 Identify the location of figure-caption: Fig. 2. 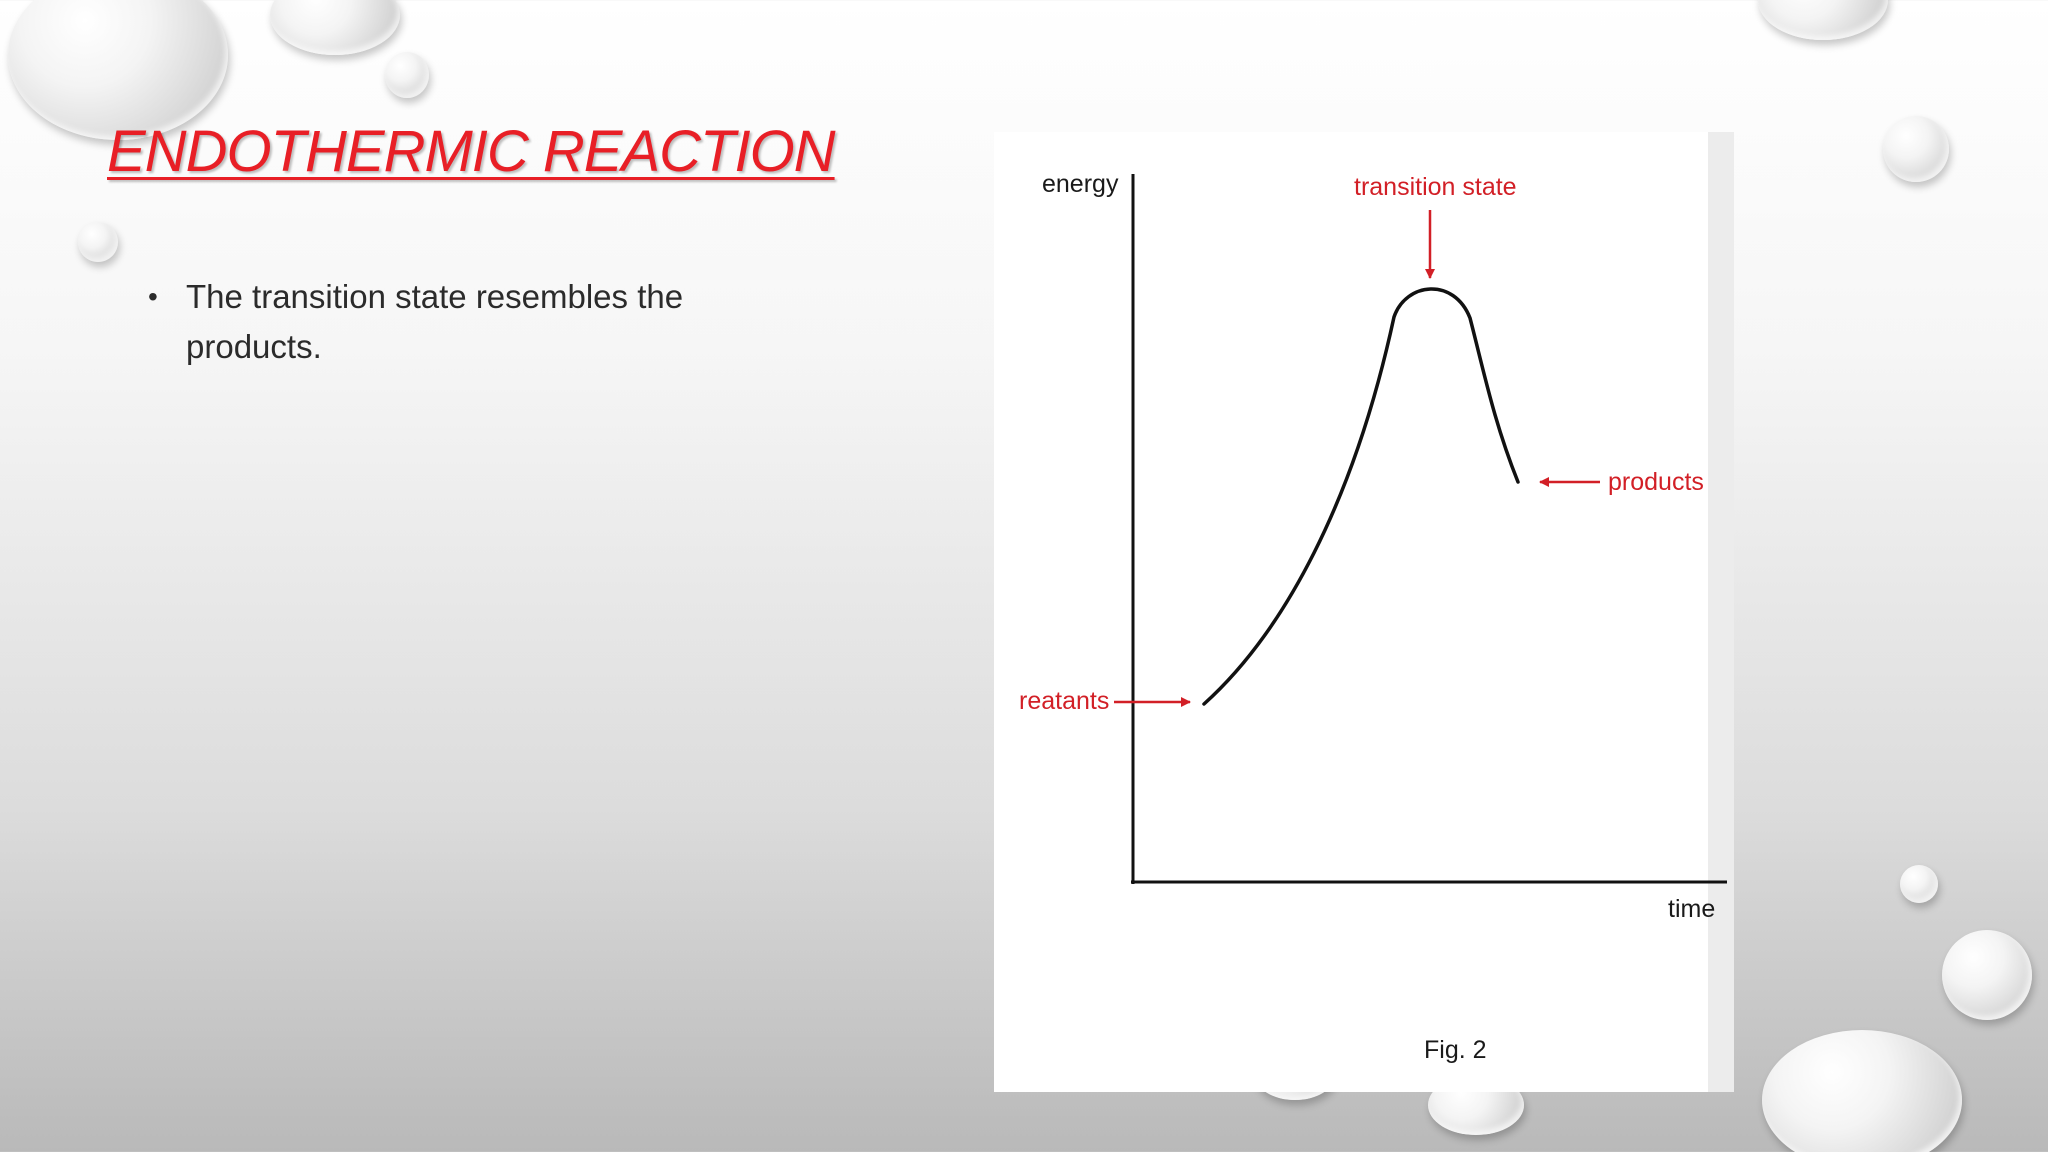
(1455, 1050).